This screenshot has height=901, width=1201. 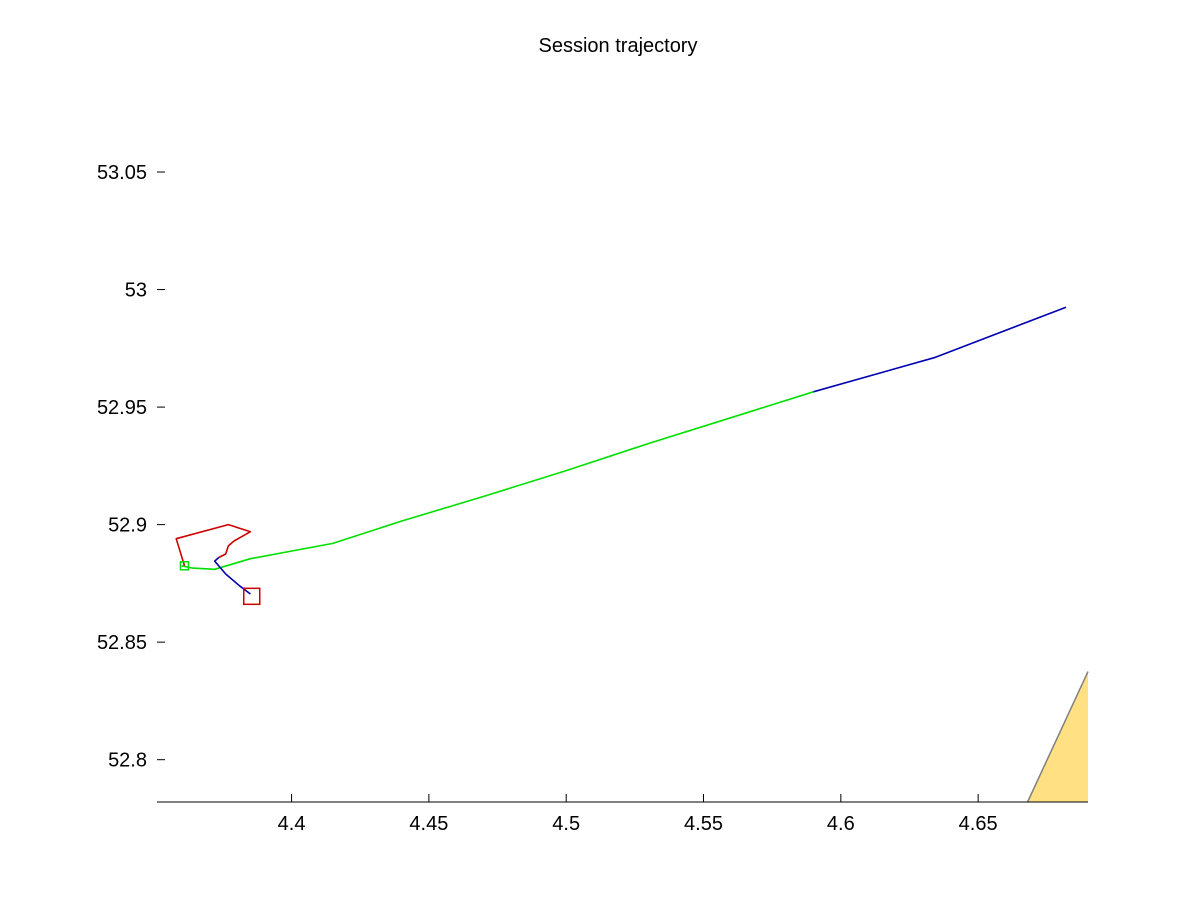 What do you see at coordinates (251, 596) in the screenshot?
I see `end-marker` at bounding box center [251, 596].